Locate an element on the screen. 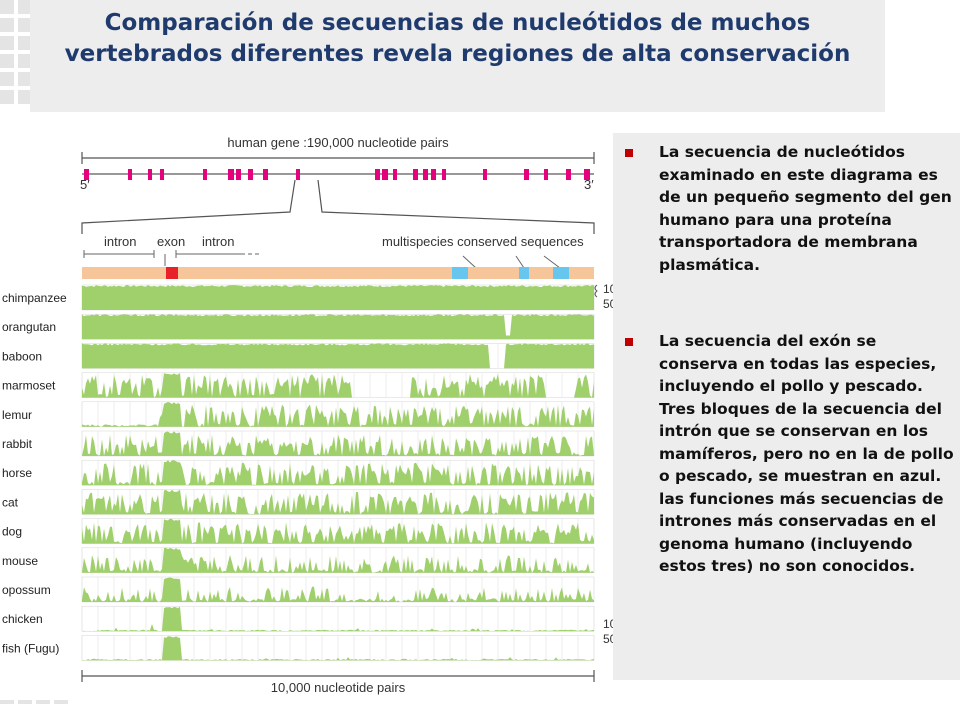 This screenshot has width=960, height=720. zoom-line-left is located at coordinates (188, 206).